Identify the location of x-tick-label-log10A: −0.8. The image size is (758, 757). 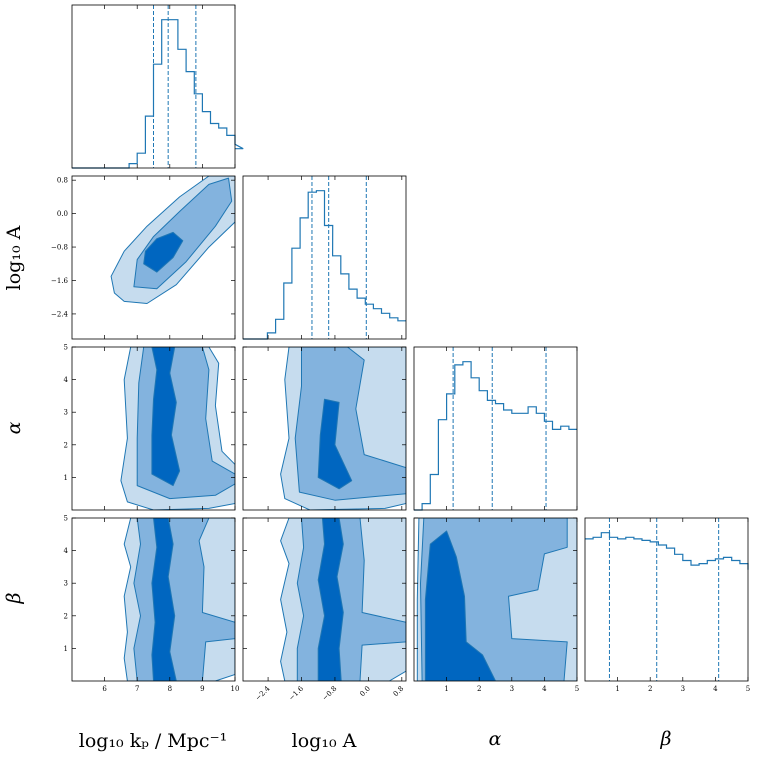
(330, 694).